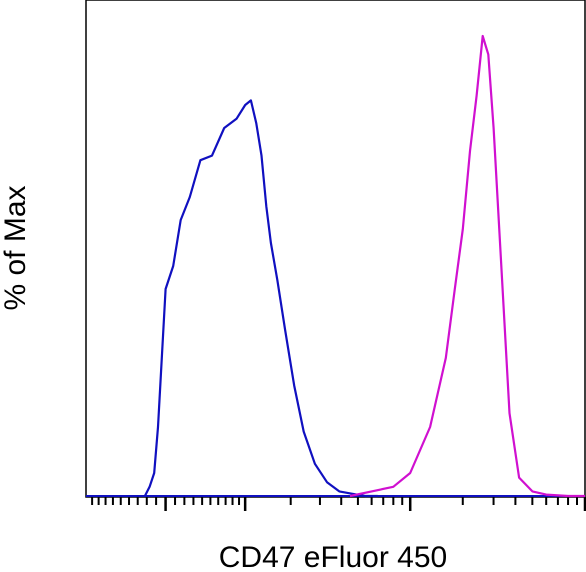  I want to click on y-axis-title: % of Max, so click(16, 247).